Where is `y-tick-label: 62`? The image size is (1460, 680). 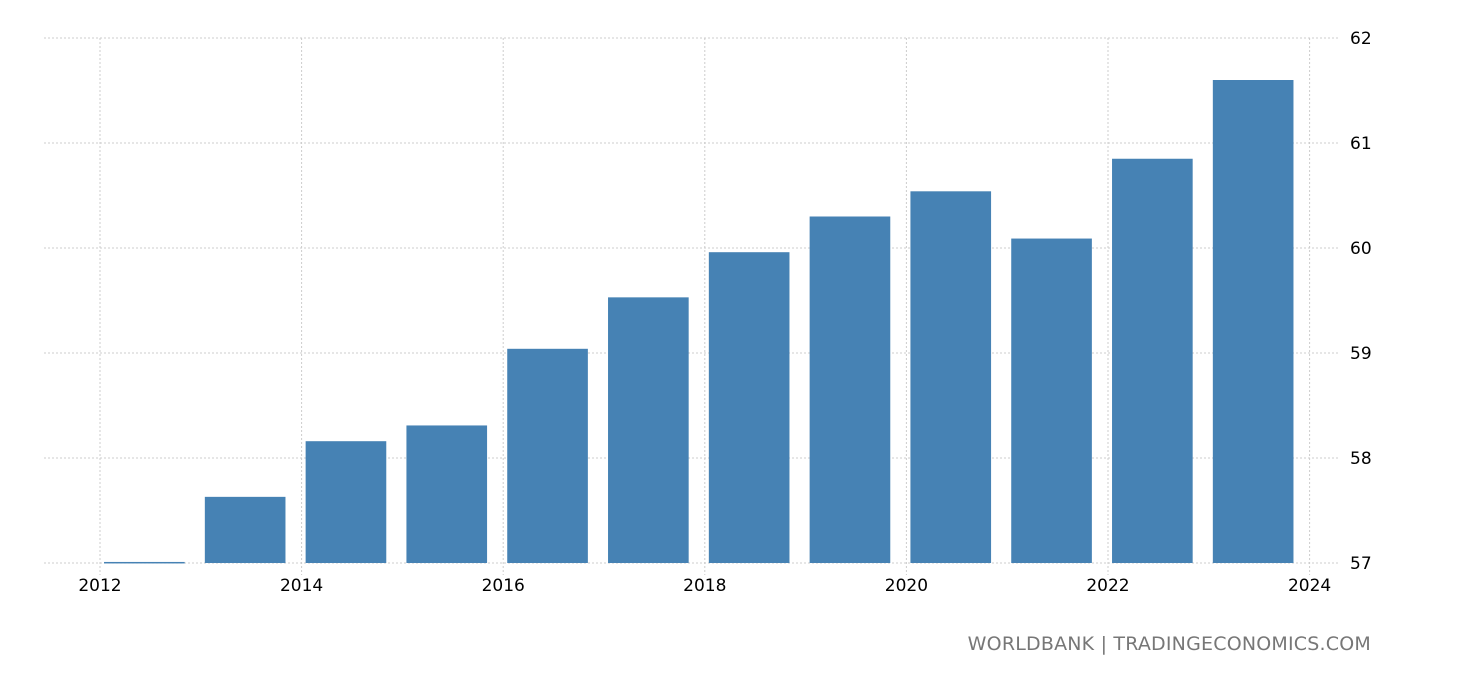 y-tick-label: 62 is located at coordinates (1361, 39).